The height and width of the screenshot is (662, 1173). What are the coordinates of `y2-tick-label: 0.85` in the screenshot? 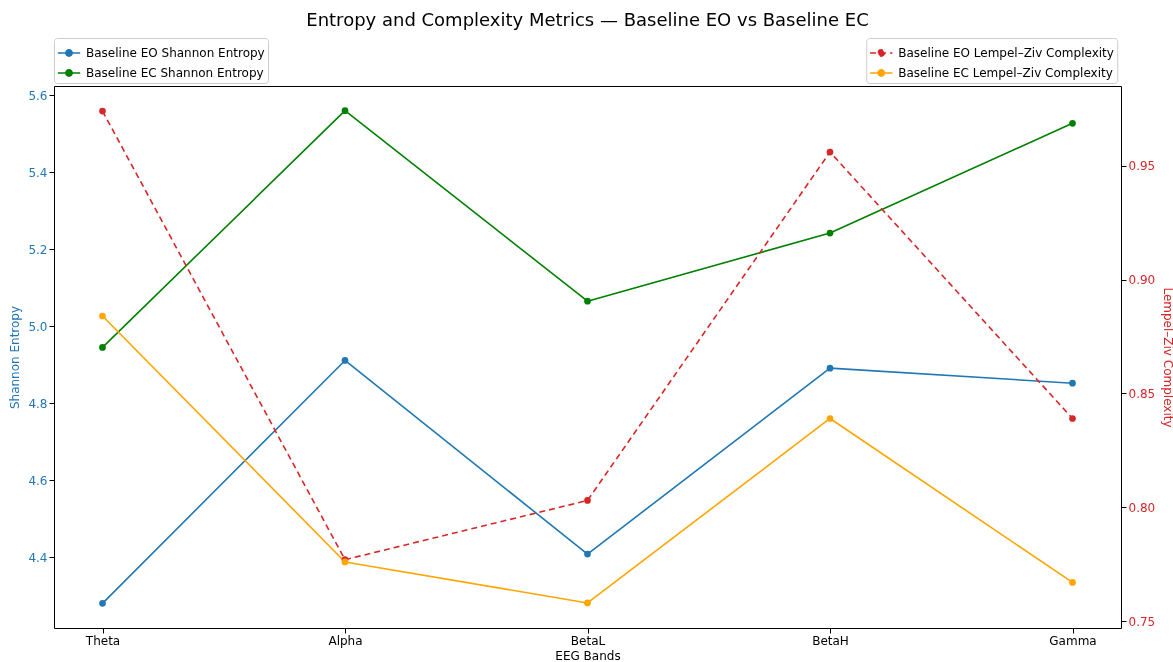 It's located at (1142, 393).